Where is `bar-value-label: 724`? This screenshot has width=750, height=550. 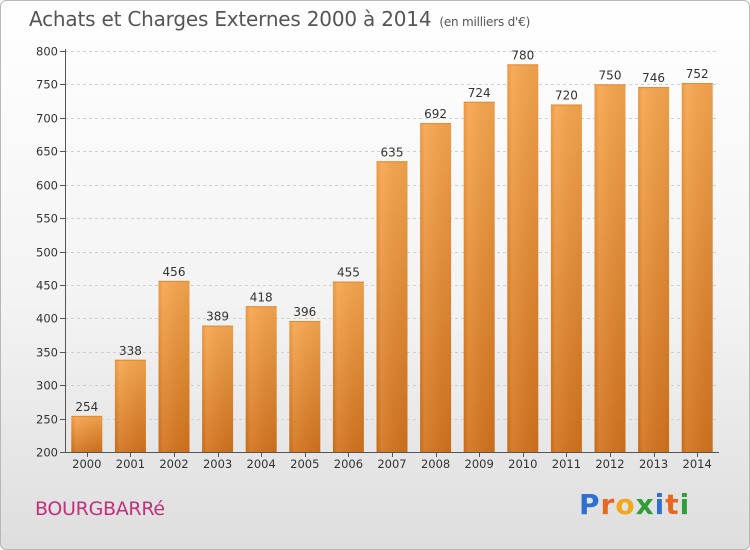 bar-value-label: 724 is located at coordinates (479, 93).